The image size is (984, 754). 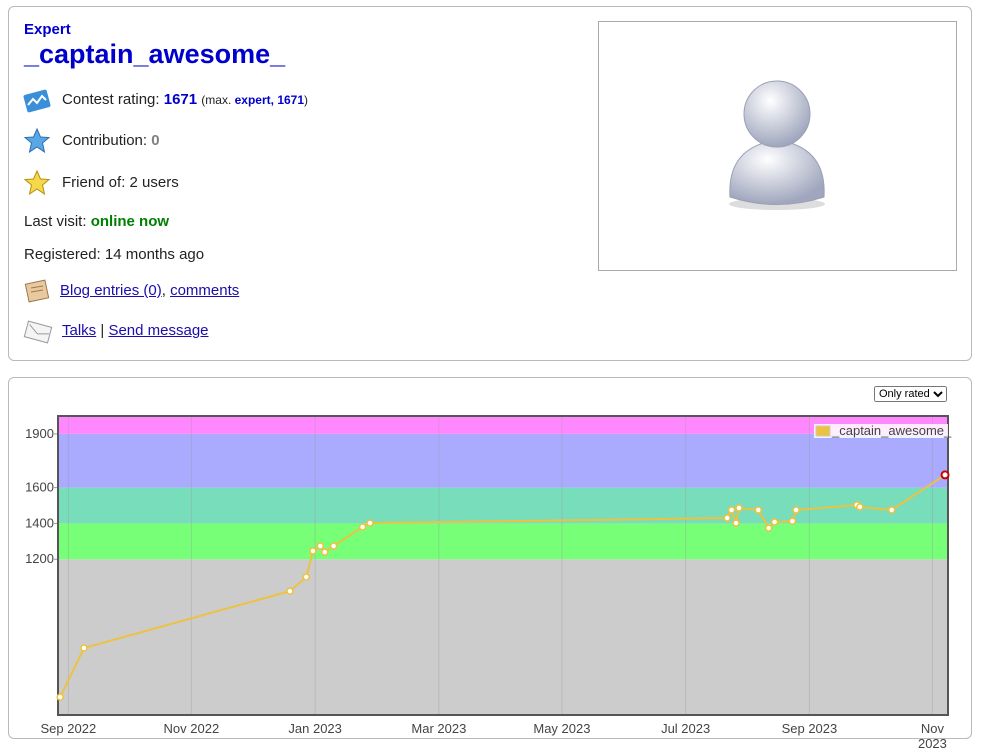 I want to click on handle: _captain_awesome_, so click(x=155, y=54).